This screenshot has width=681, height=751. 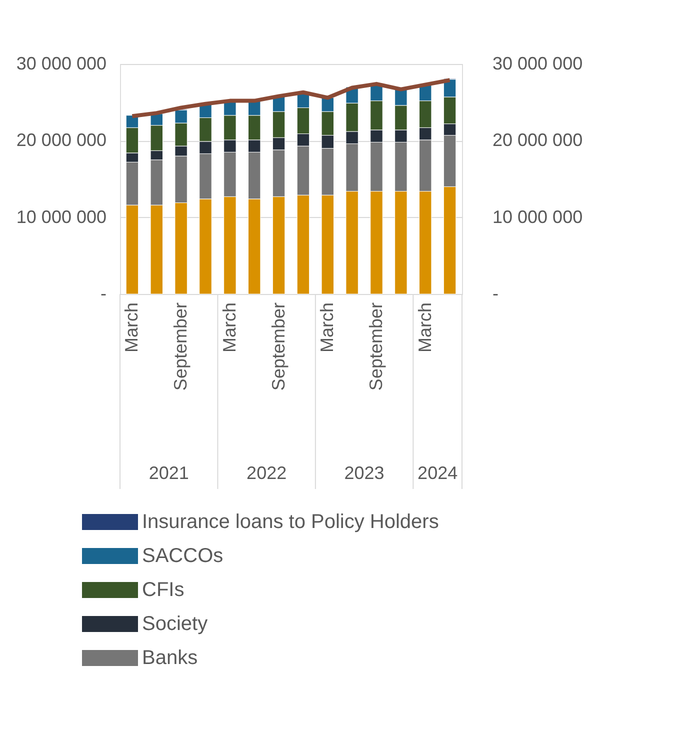 I want to click on legend-label: CFIs, so click(x=163, y=590).